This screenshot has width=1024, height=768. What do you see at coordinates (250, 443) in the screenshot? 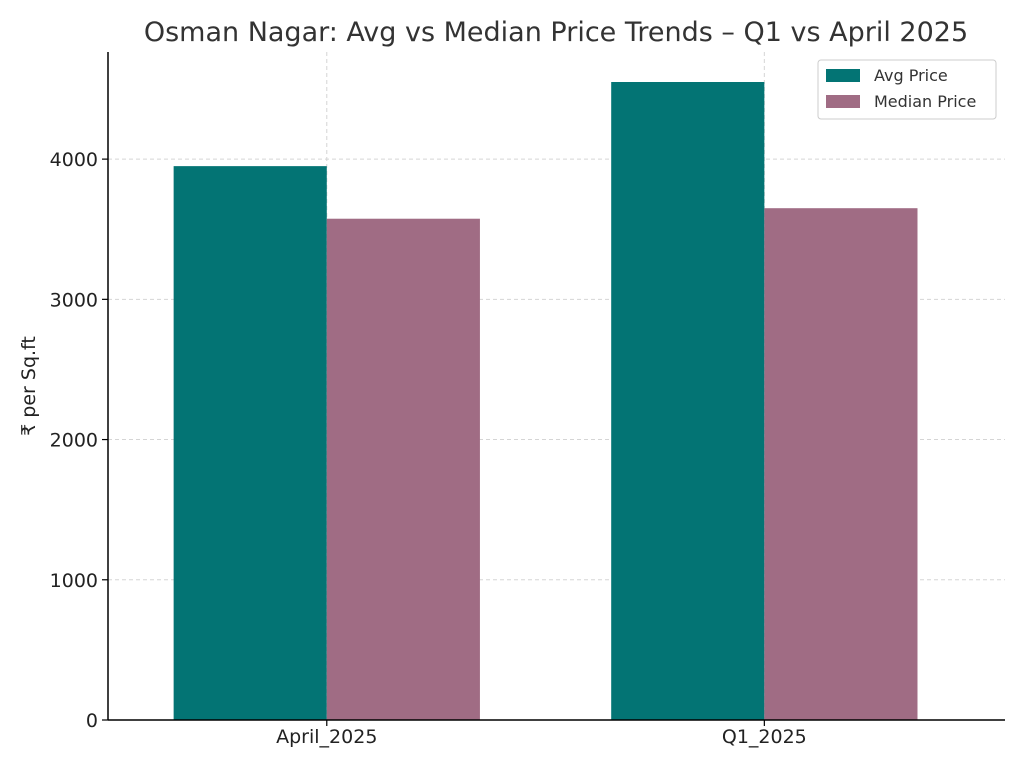
I see `avg-price-bar-april-2025` at bounding box center [250, 443].